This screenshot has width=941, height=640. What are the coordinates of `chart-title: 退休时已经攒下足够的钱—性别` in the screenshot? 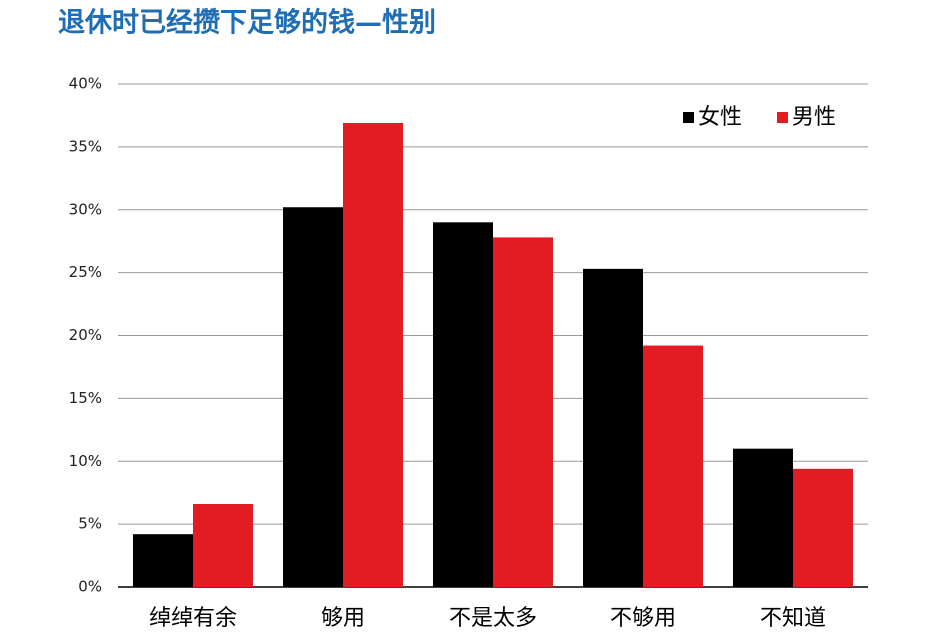 It's located at (247, 23).